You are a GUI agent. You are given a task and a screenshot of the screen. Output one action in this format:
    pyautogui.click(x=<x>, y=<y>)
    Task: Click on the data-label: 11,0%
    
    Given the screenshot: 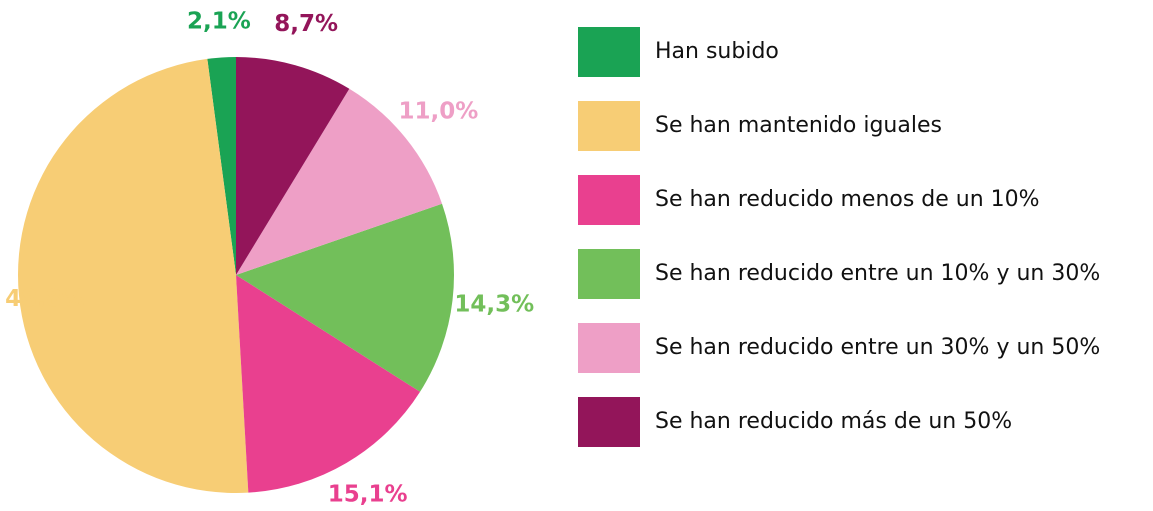 What is the action you would take?
    pyautogui.click(x=439, y=111)
    